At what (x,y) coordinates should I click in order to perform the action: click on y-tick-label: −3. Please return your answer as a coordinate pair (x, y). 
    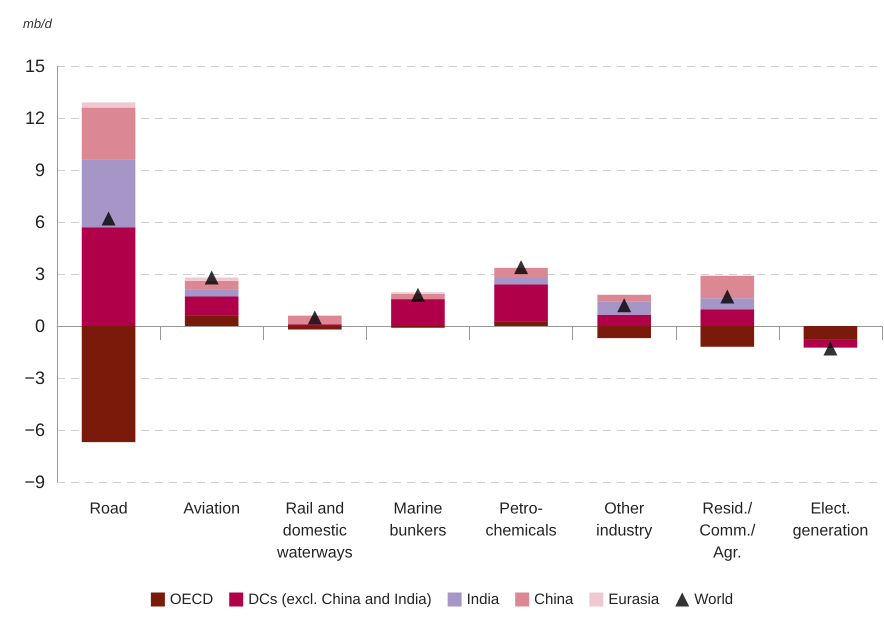
    Looking at the image, I should click on (34, 378).